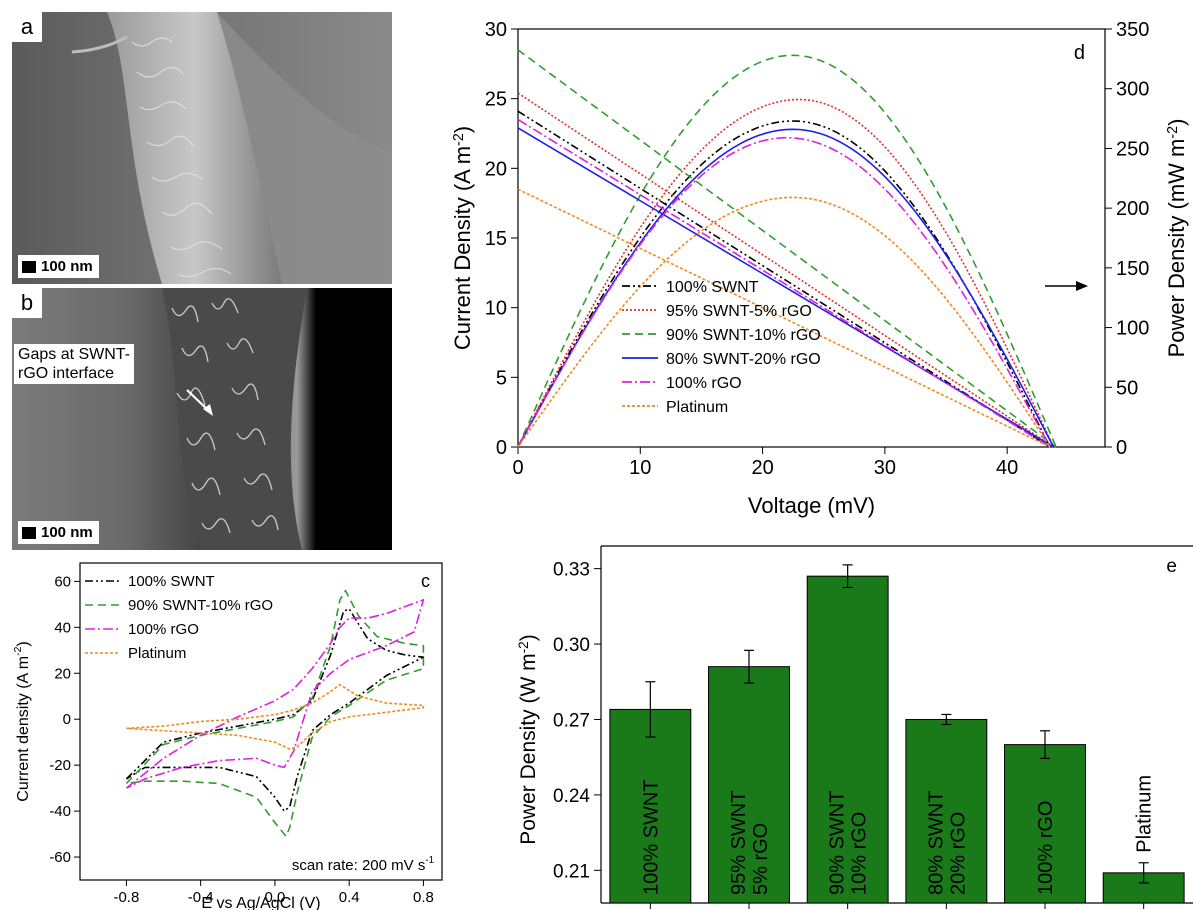  Describe the element at coordinates (60, 857) in the screenshot. I see `y-tick-label-c: -60` at that location.